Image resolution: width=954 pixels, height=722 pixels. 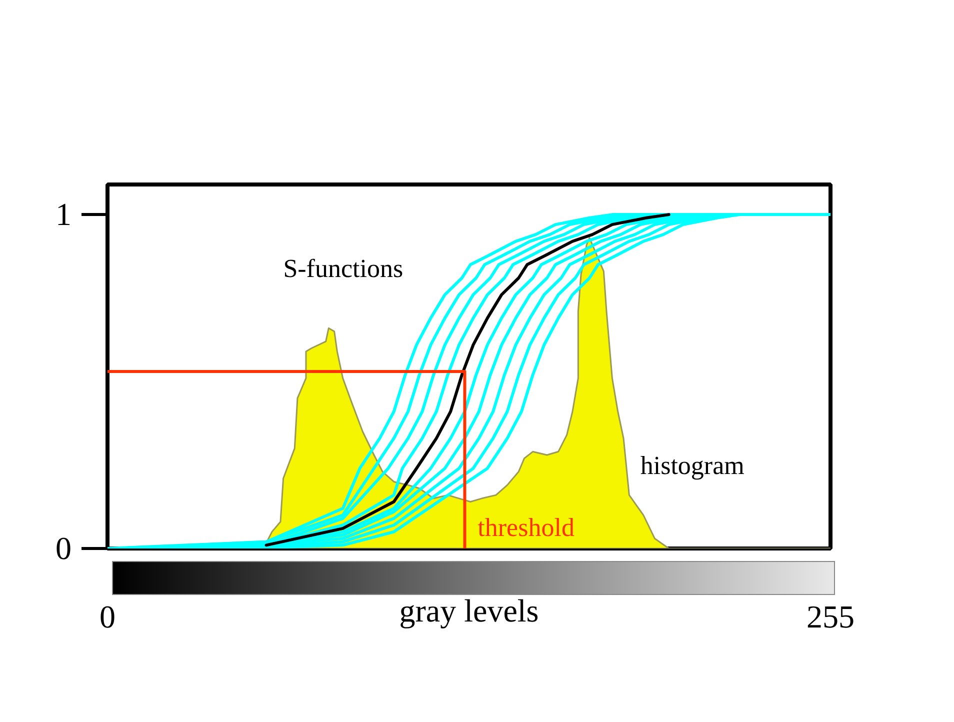 I want to click on y-tick-label: 1, so click(x=64, y=214).